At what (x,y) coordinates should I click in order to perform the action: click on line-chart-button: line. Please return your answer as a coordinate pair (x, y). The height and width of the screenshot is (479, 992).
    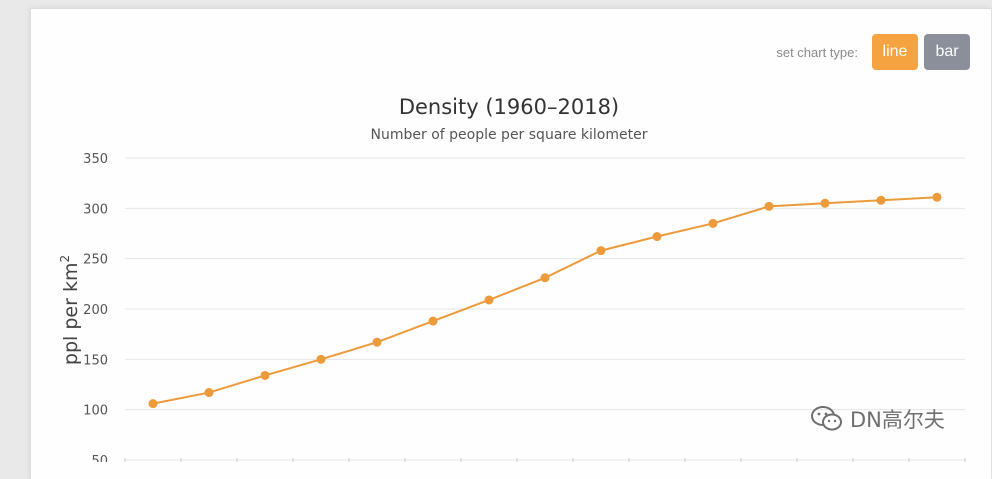
    Looking at the image, I should click on (895, 52).